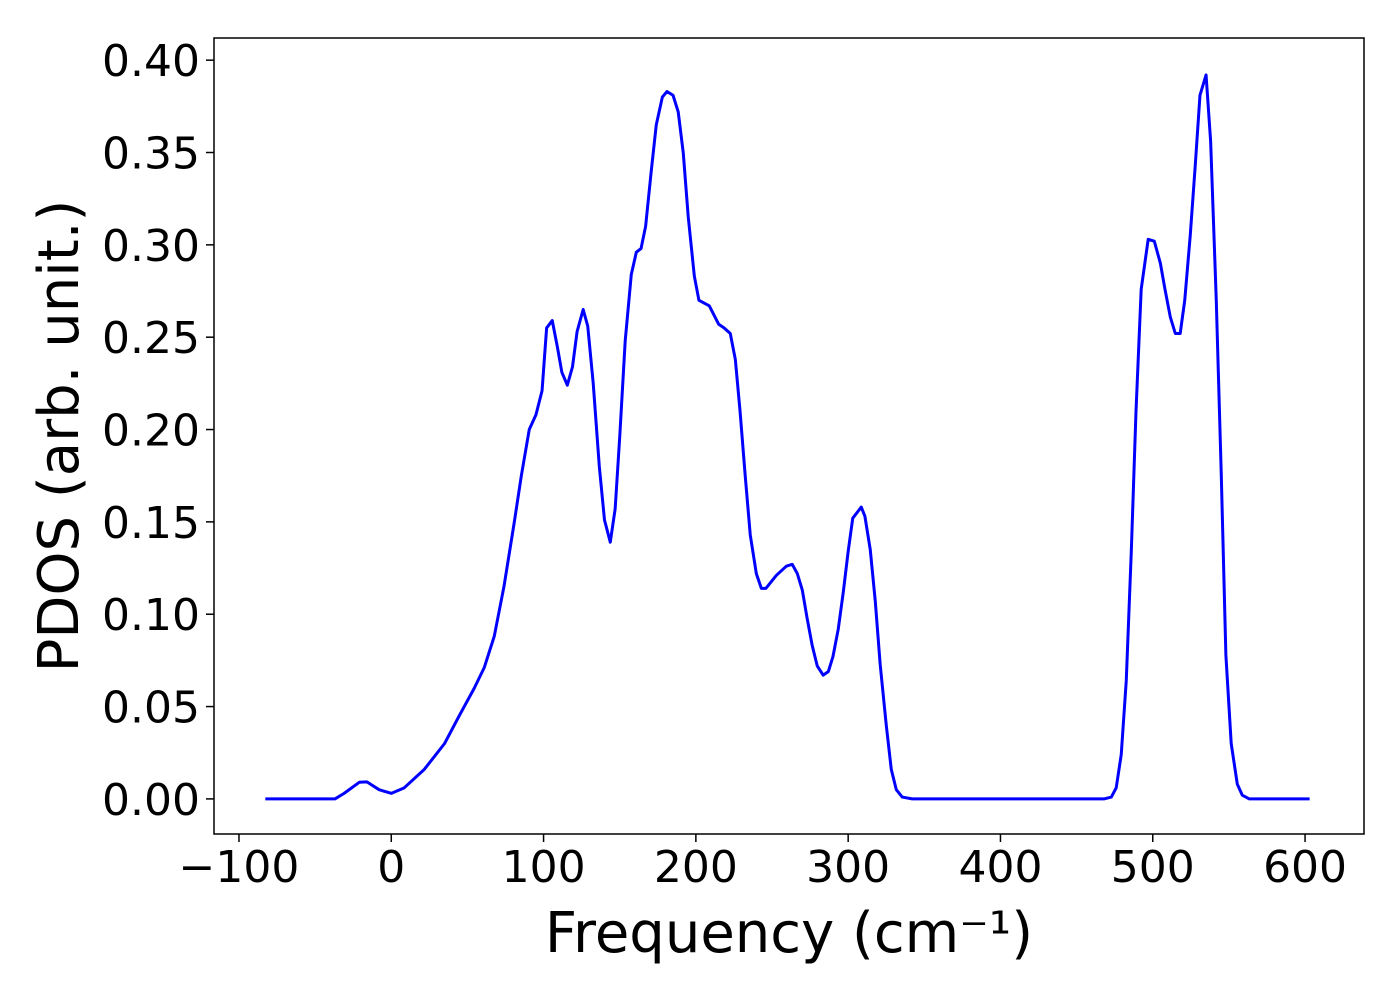 Image resolution: width=1400 pixels, height=1000 pixels. I want to click on y-tick-label: 0.35, so click(151, 154).